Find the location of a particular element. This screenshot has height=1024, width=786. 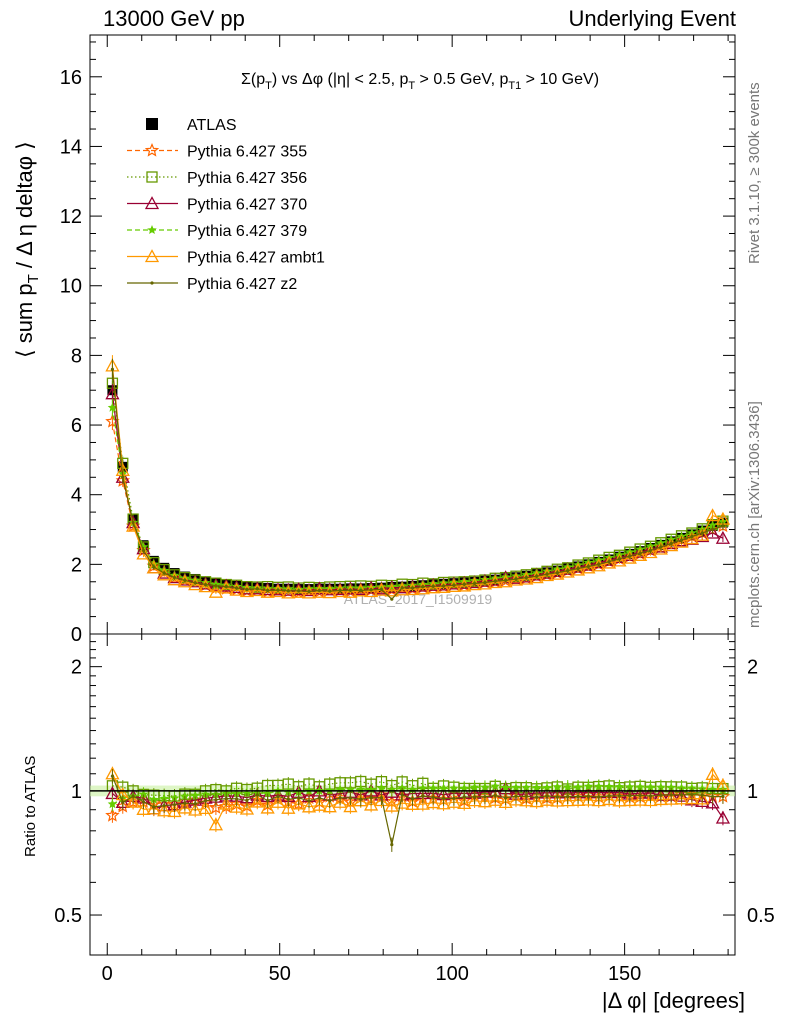

y-tick-label: 4 is located at coordinates (76, 496).